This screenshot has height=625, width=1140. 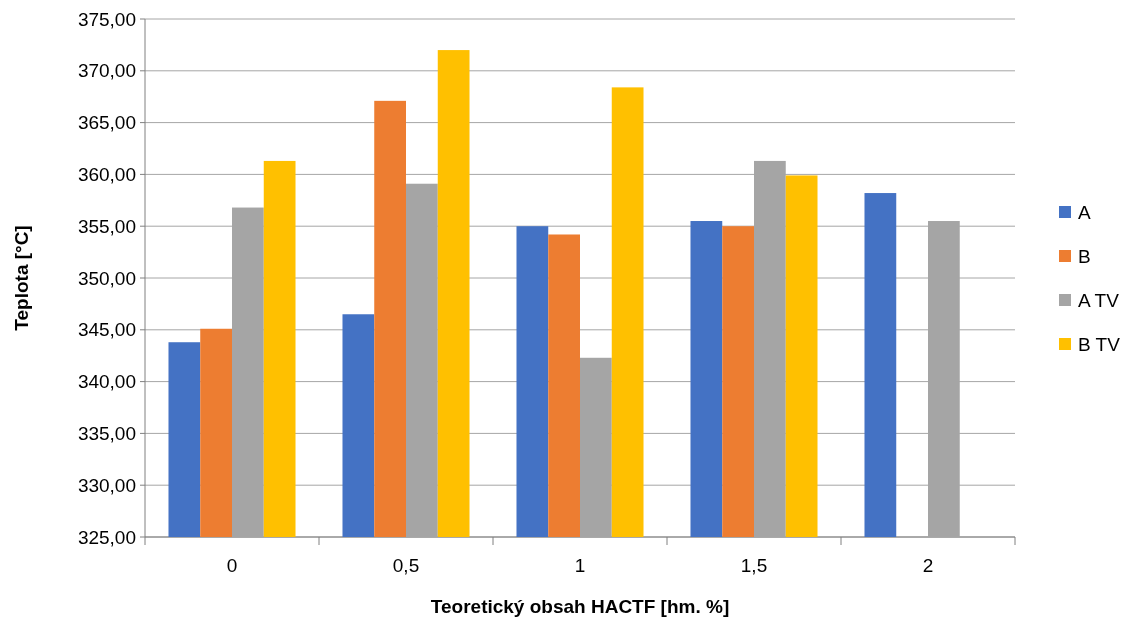 I want to click on y-tick-label: 375,00, so click(x=106, y=19).